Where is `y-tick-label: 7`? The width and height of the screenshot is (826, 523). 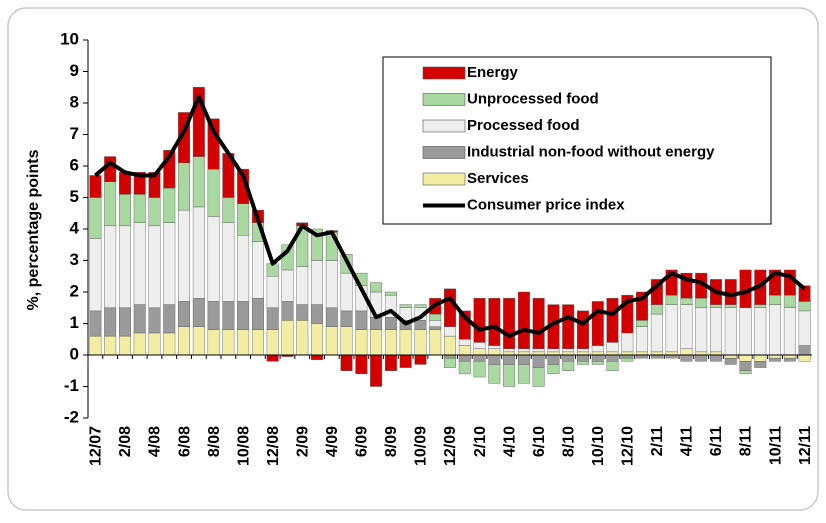 y-tick-label: 7 is located at coordinates (74, 133).